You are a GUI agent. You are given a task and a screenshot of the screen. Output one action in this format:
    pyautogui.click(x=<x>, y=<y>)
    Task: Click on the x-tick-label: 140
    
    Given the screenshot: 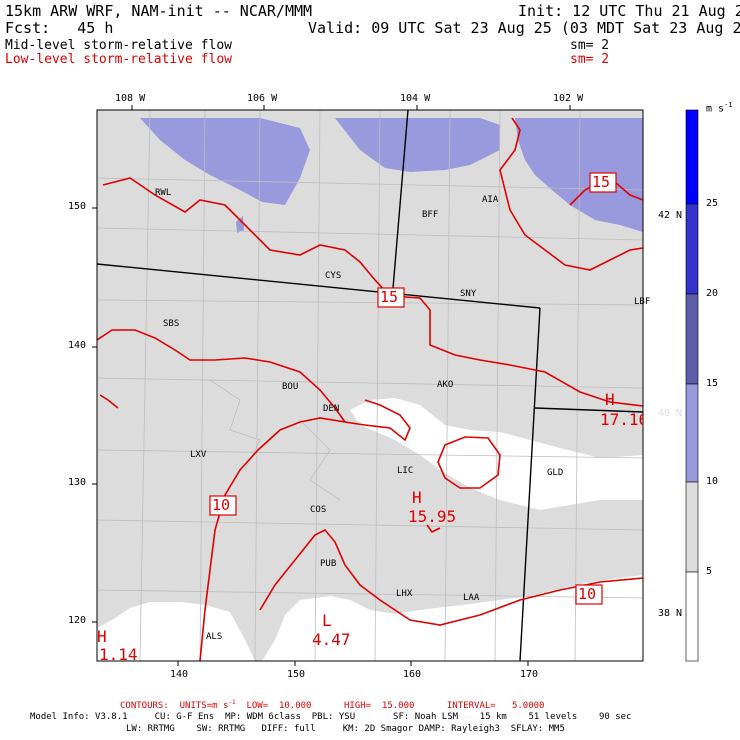 What is the action you would take?
    pyautogui.click(x=179, y=674)
    